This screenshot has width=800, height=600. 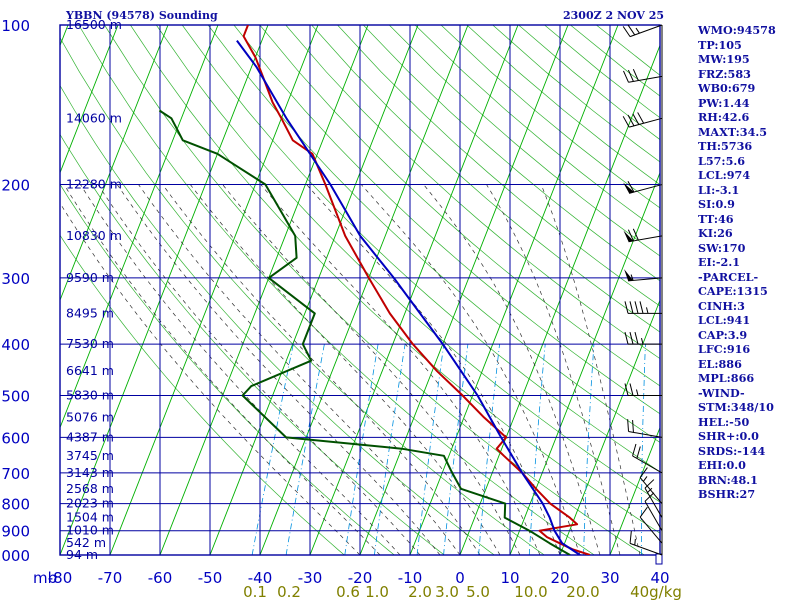 What do you see at coordinates (530, 591) in the screenshot?
I see `mixing-ratio-label: 10.0` at bounding box center [530, 591].